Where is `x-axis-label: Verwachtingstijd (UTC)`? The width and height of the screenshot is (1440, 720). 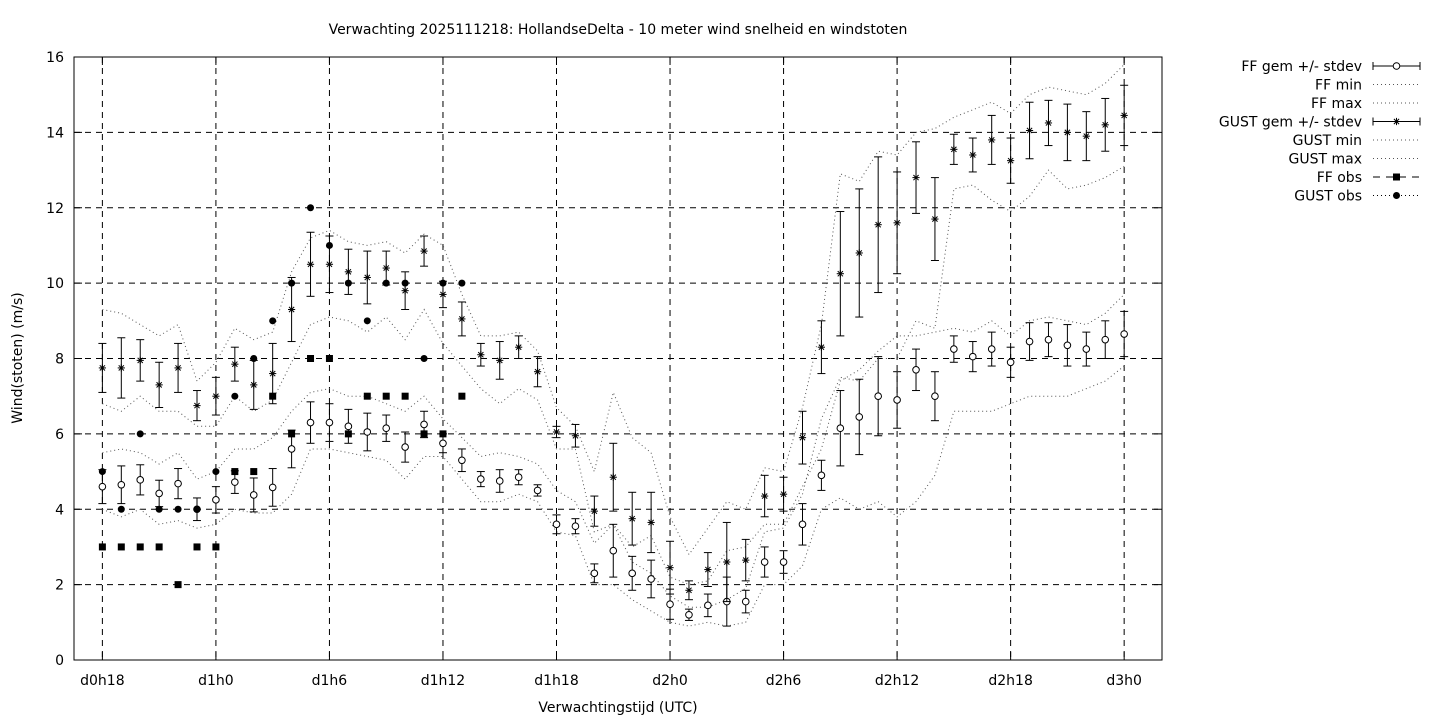
x-axis-label: Verwachtingstijd (UTC) is located at coordinates (617, 708).